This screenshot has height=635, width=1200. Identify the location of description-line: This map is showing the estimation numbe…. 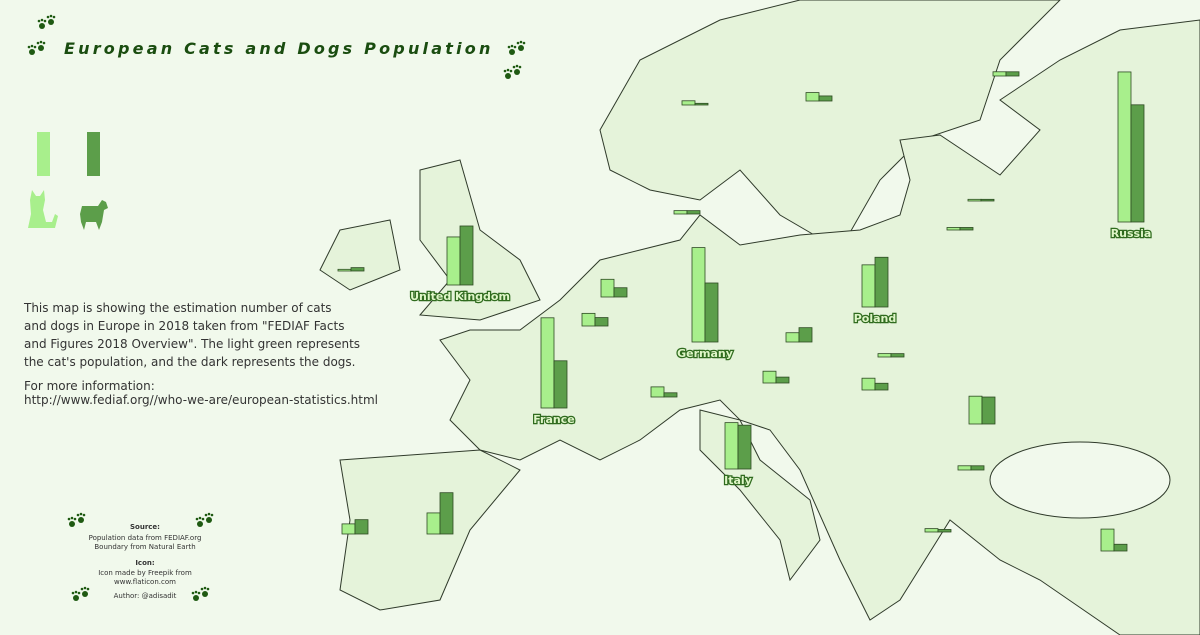
(177, 308).